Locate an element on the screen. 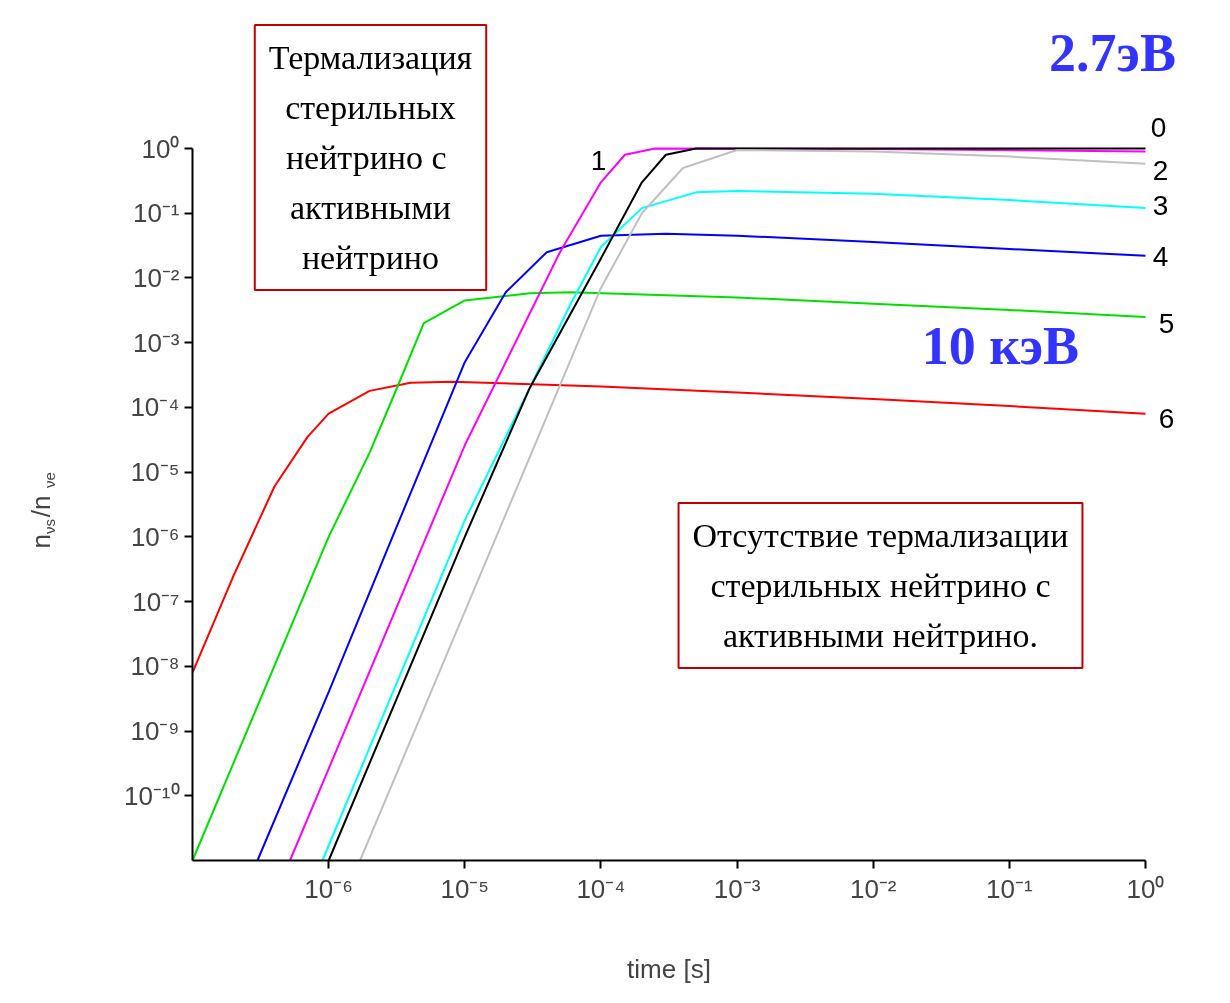  annotation: Отсутствие термализации стерильных нейтрино с активными нейтрино. is located at coordinates (880, 585).